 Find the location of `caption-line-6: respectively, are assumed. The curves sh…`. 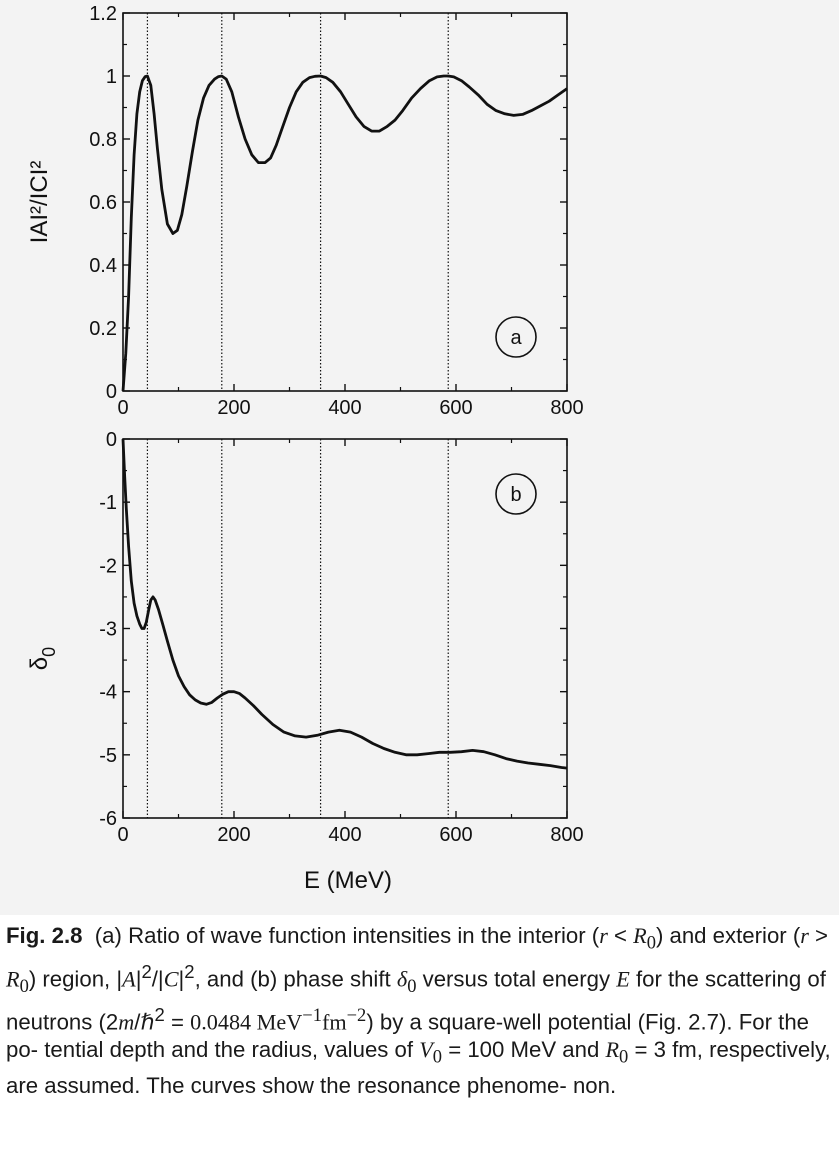

caption-line-6: respectively, are assumed. The curves sh… is located at coordinates (418, 1068).